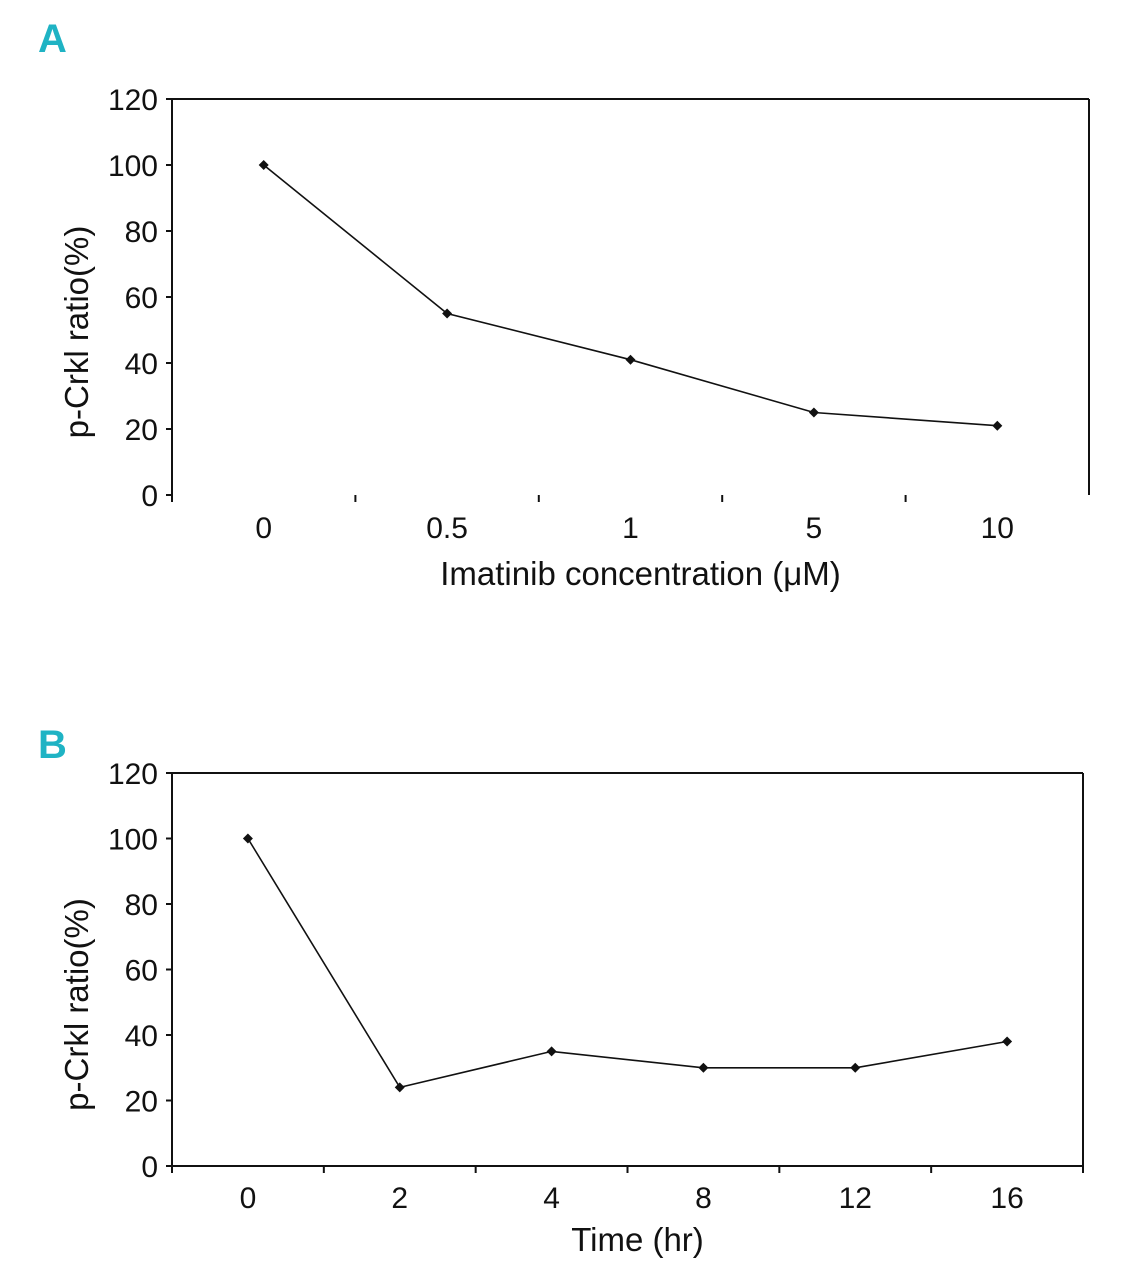 The height and width of the screenshot is (1280, 1130). I want to click on chart-a-y-tick-label: 20, so click(141, 430).